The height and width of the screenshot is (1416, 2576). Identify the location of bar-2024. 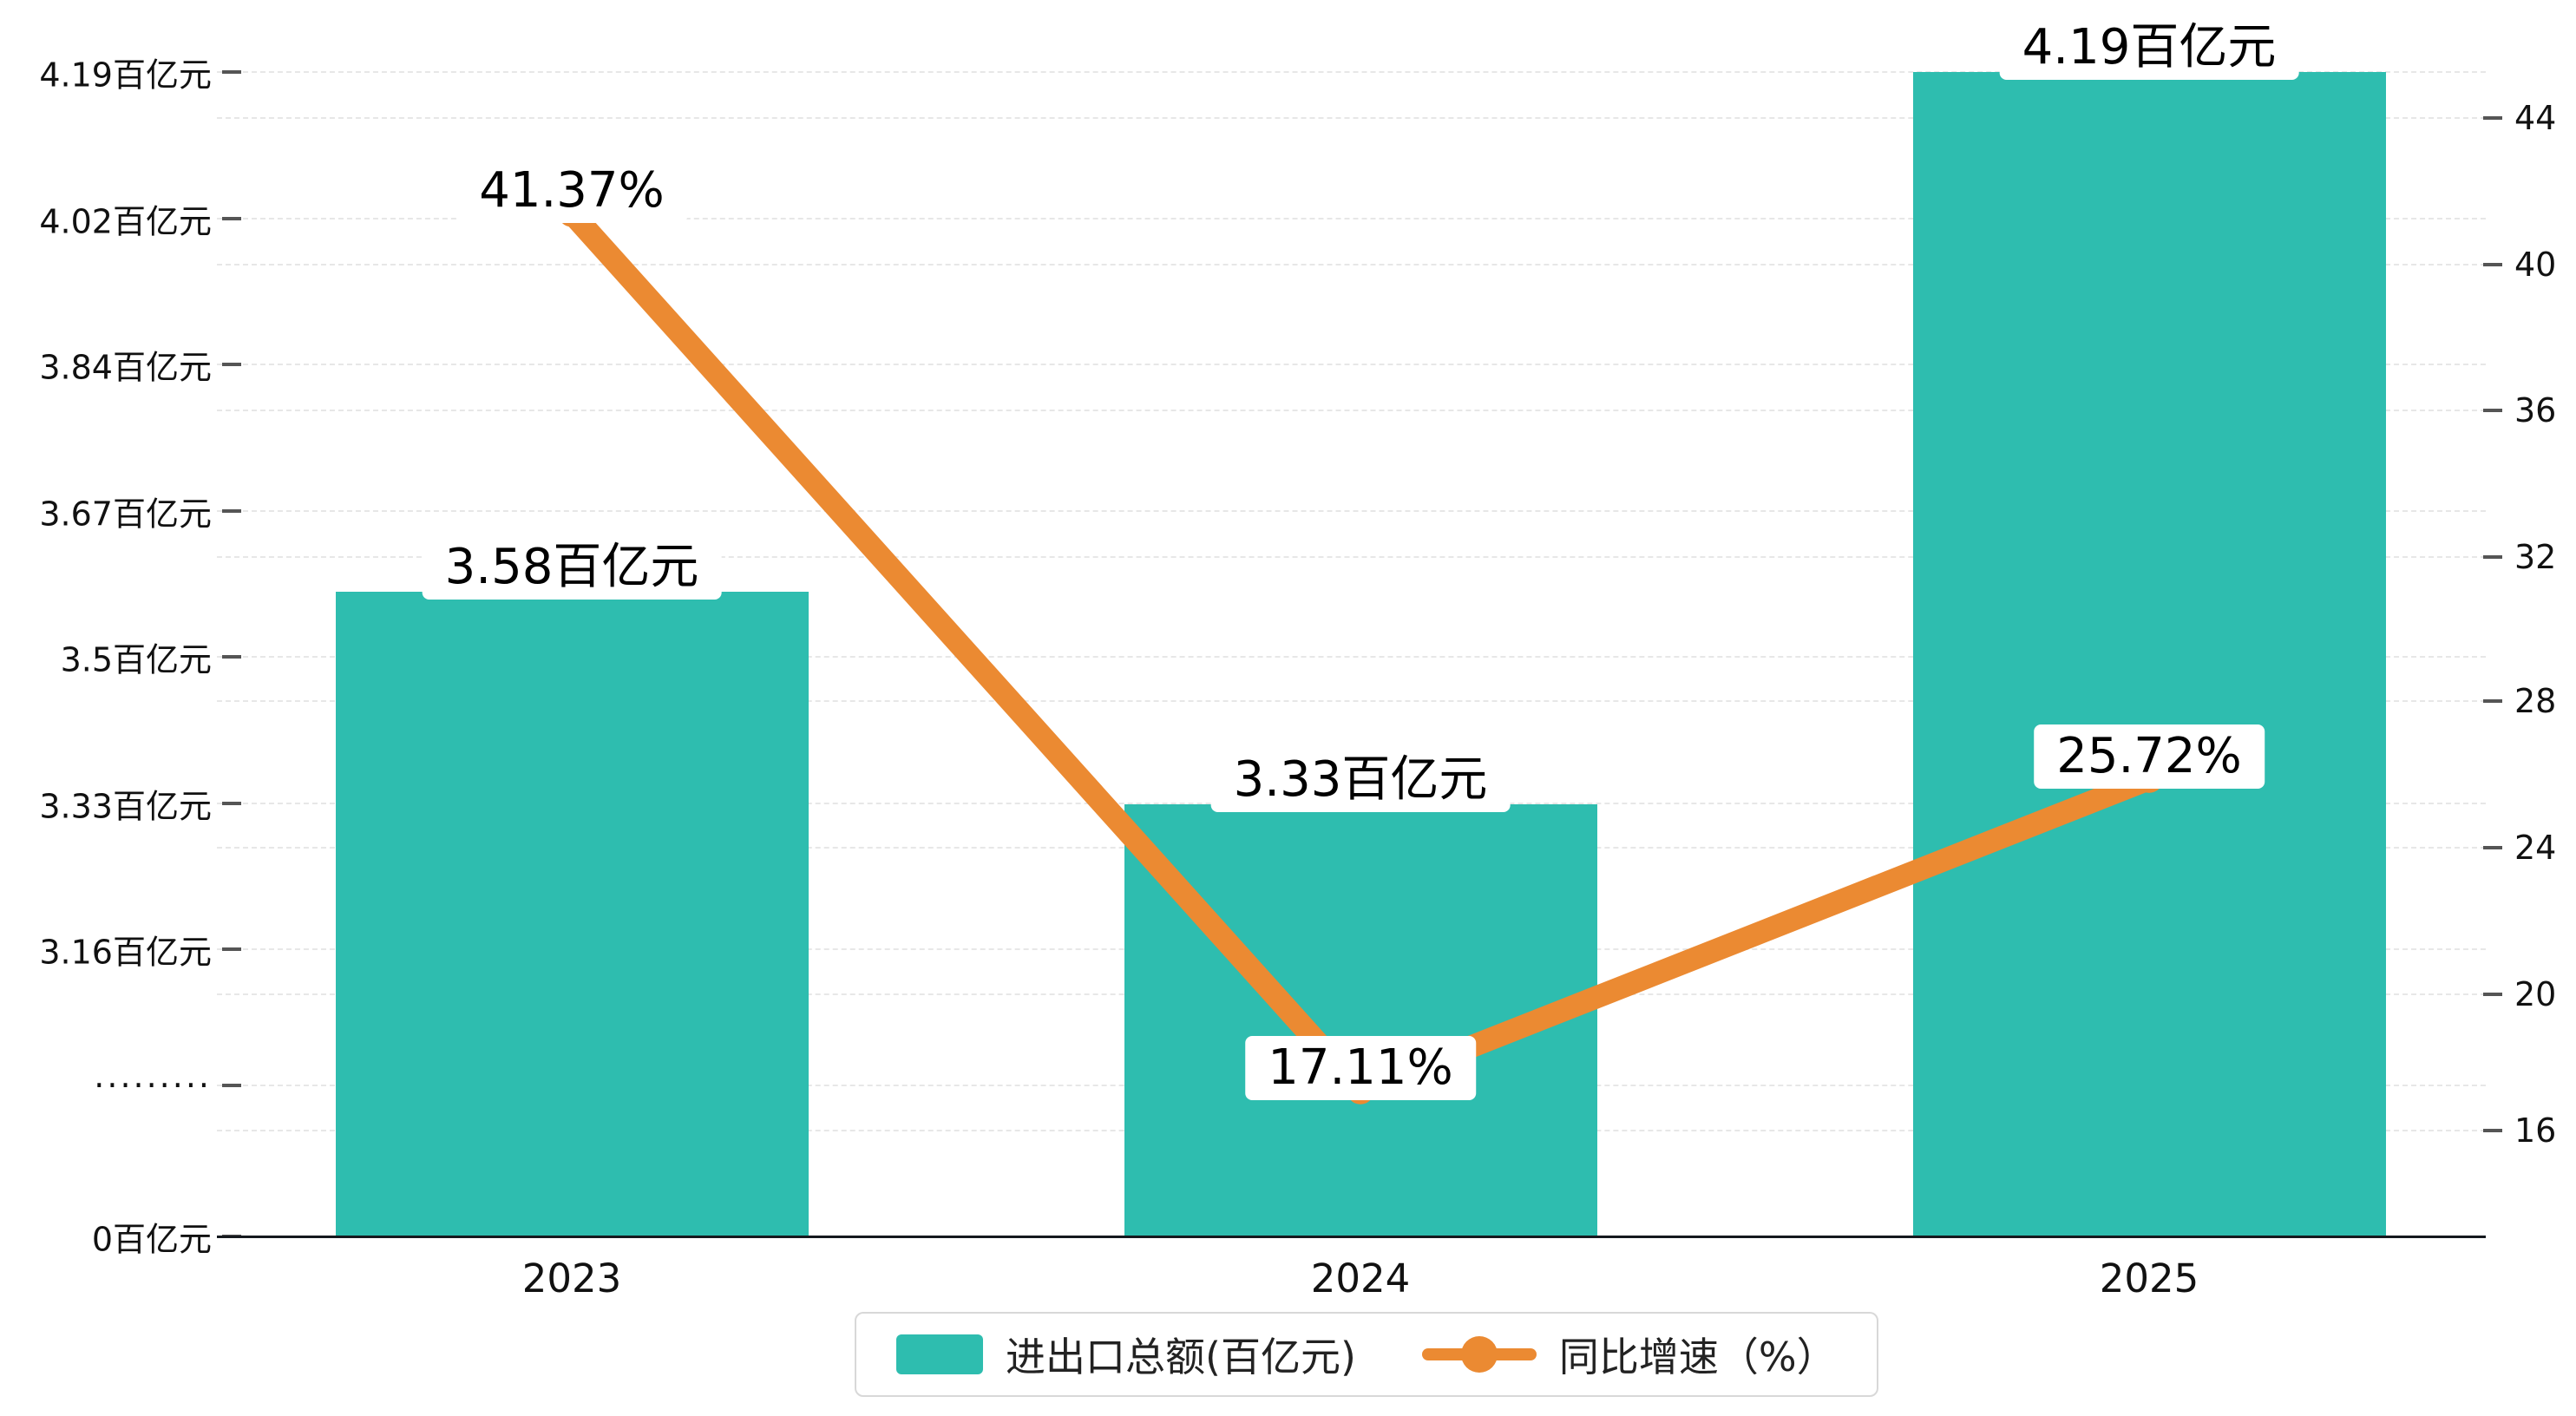
(1360, 1020).